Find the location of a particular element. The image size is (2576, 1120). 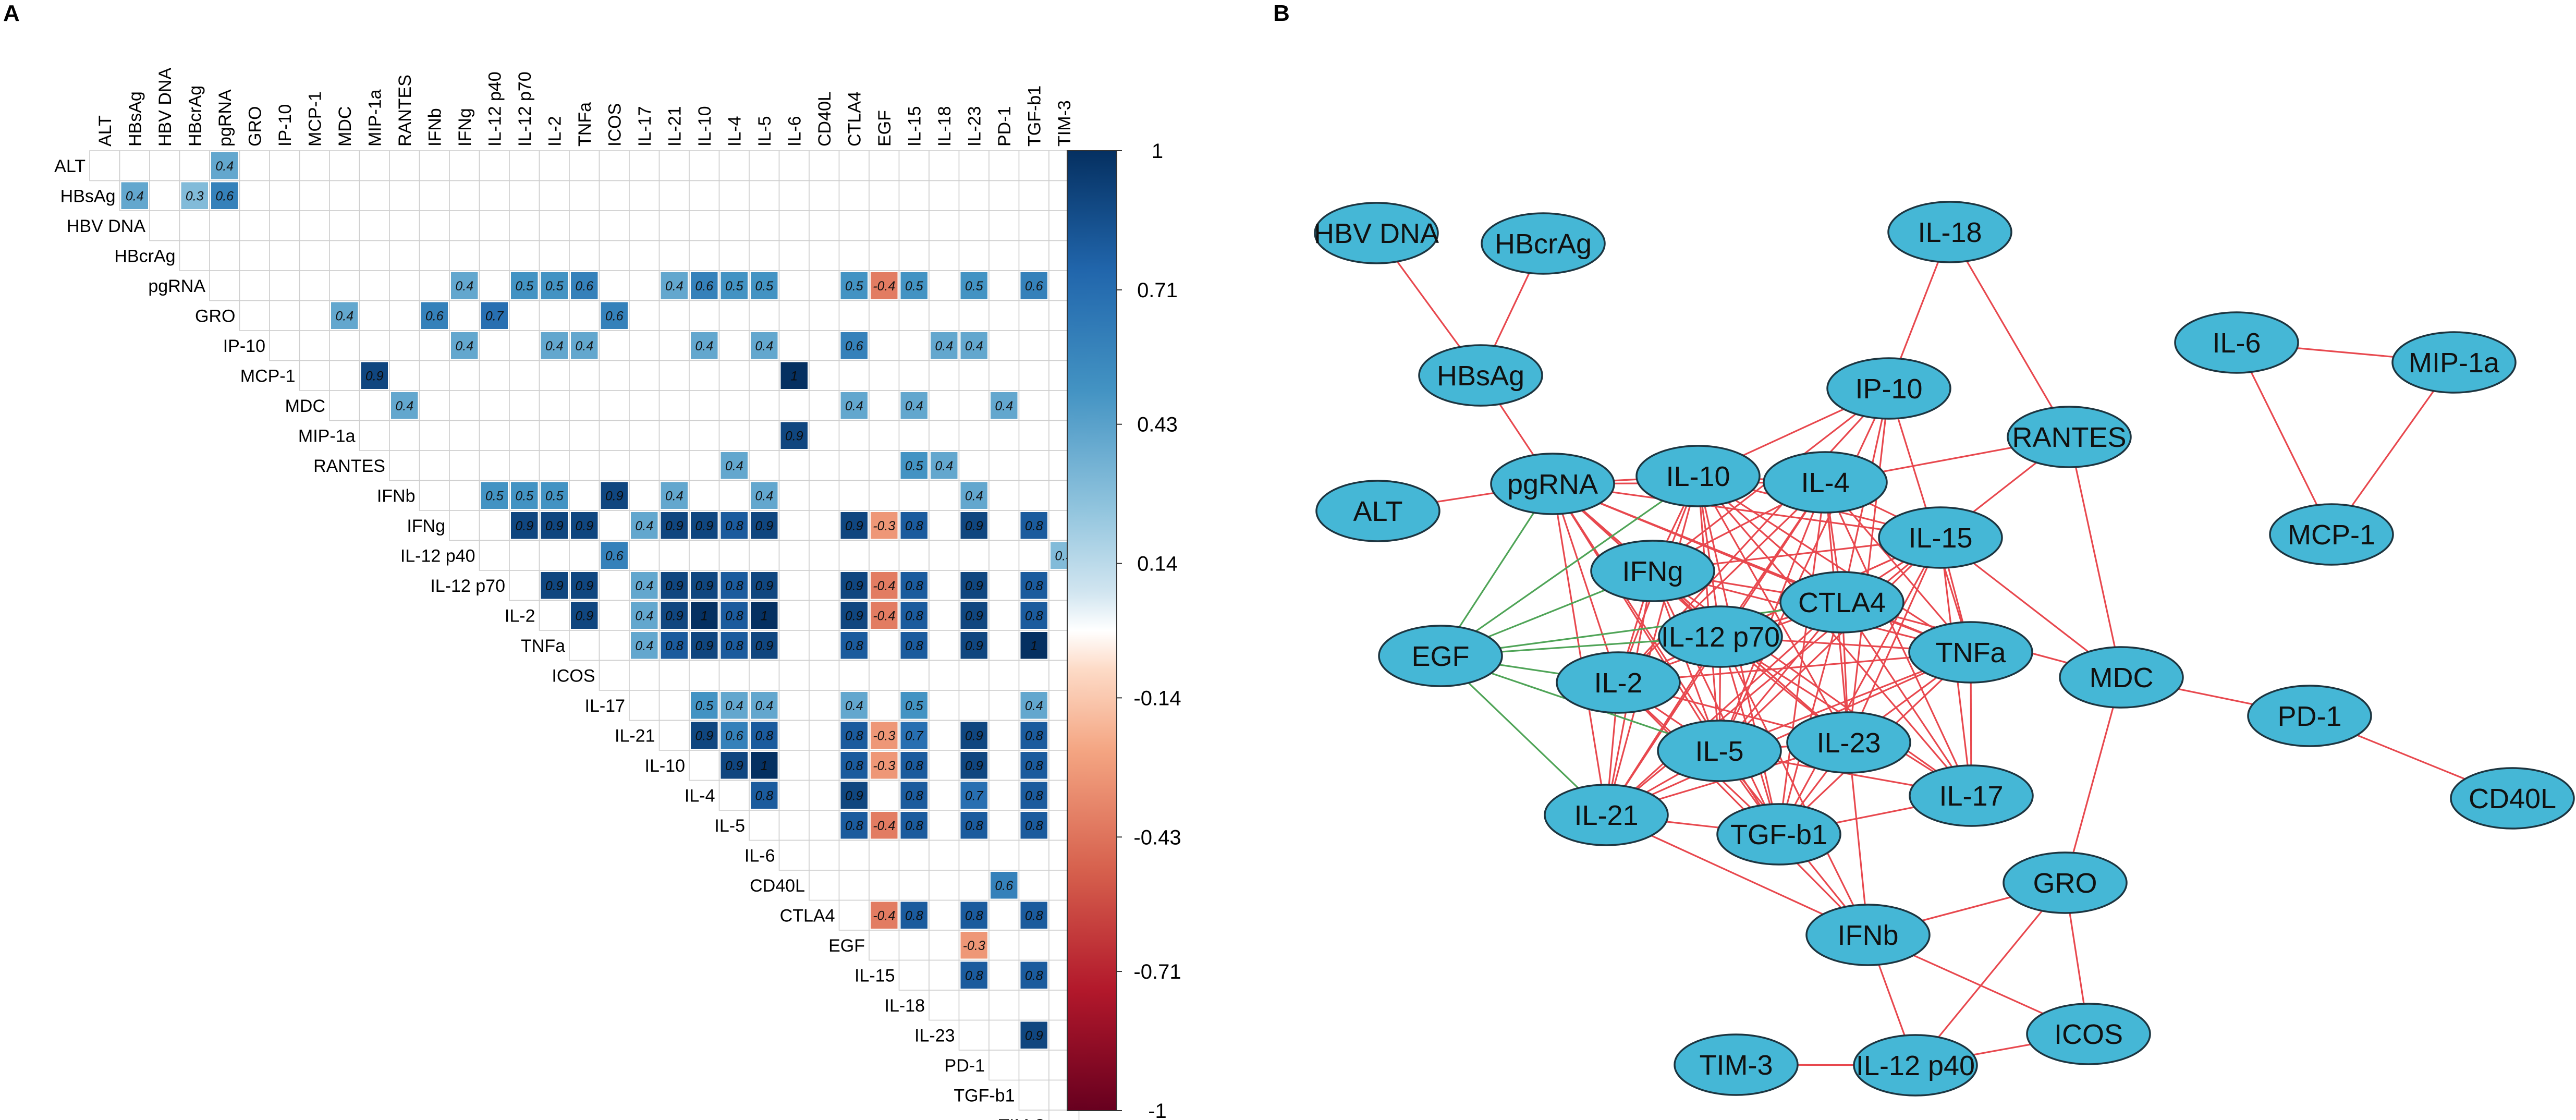

node-pd-1: PD-1 is located at coordinates (2309, 716).